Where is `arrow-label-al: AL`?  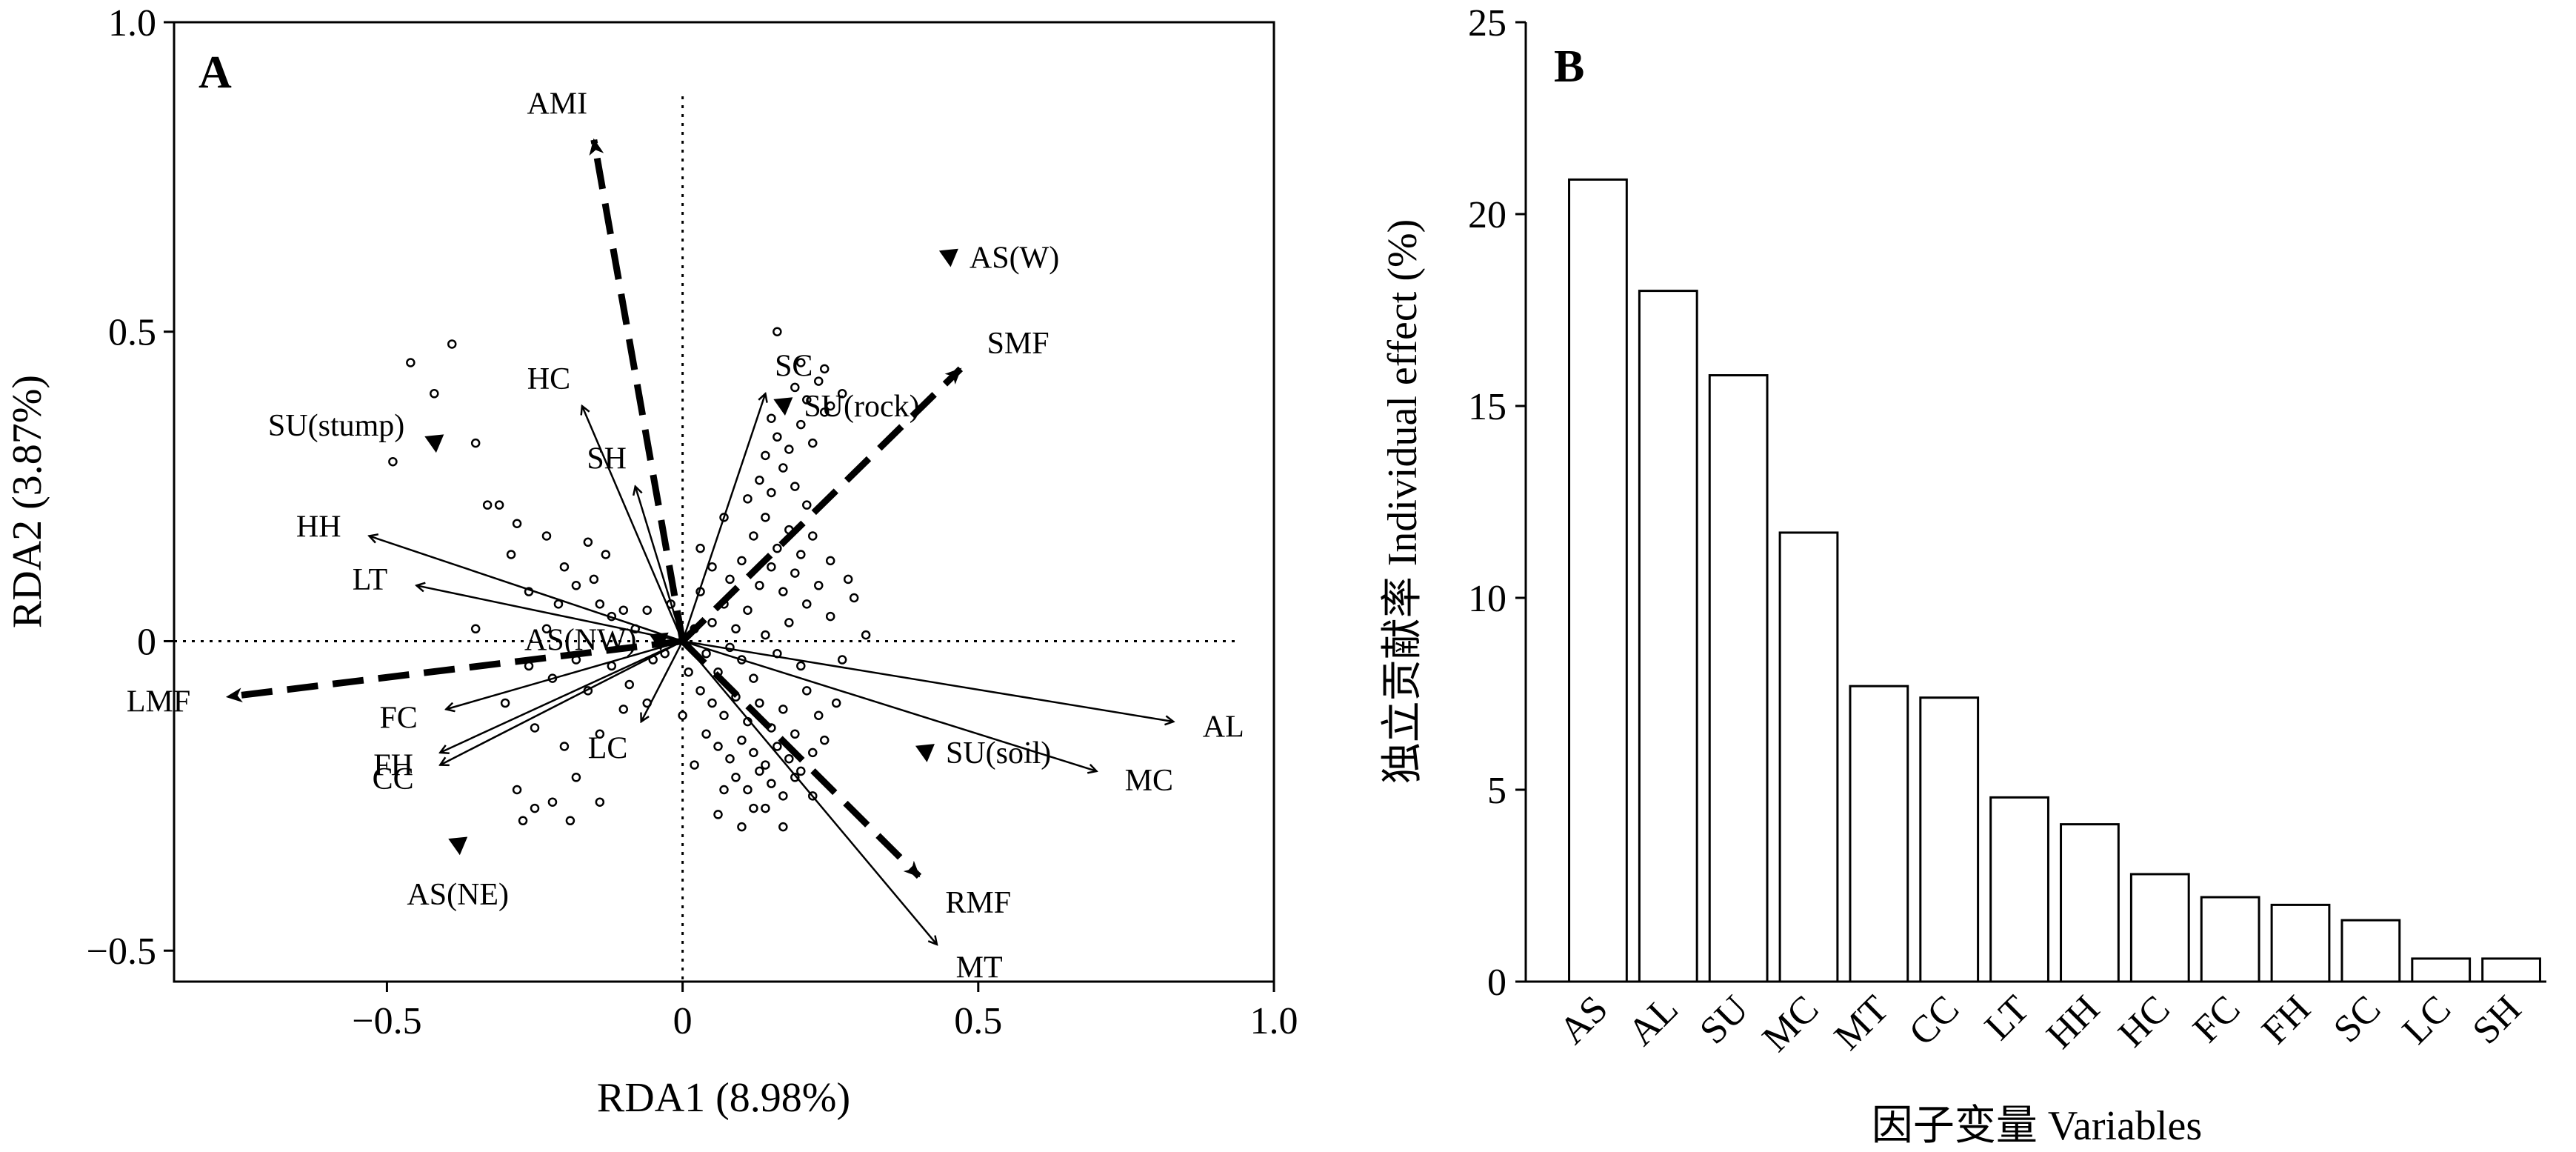 arrow-label-al: AL is located at coordinates (1223, 727).